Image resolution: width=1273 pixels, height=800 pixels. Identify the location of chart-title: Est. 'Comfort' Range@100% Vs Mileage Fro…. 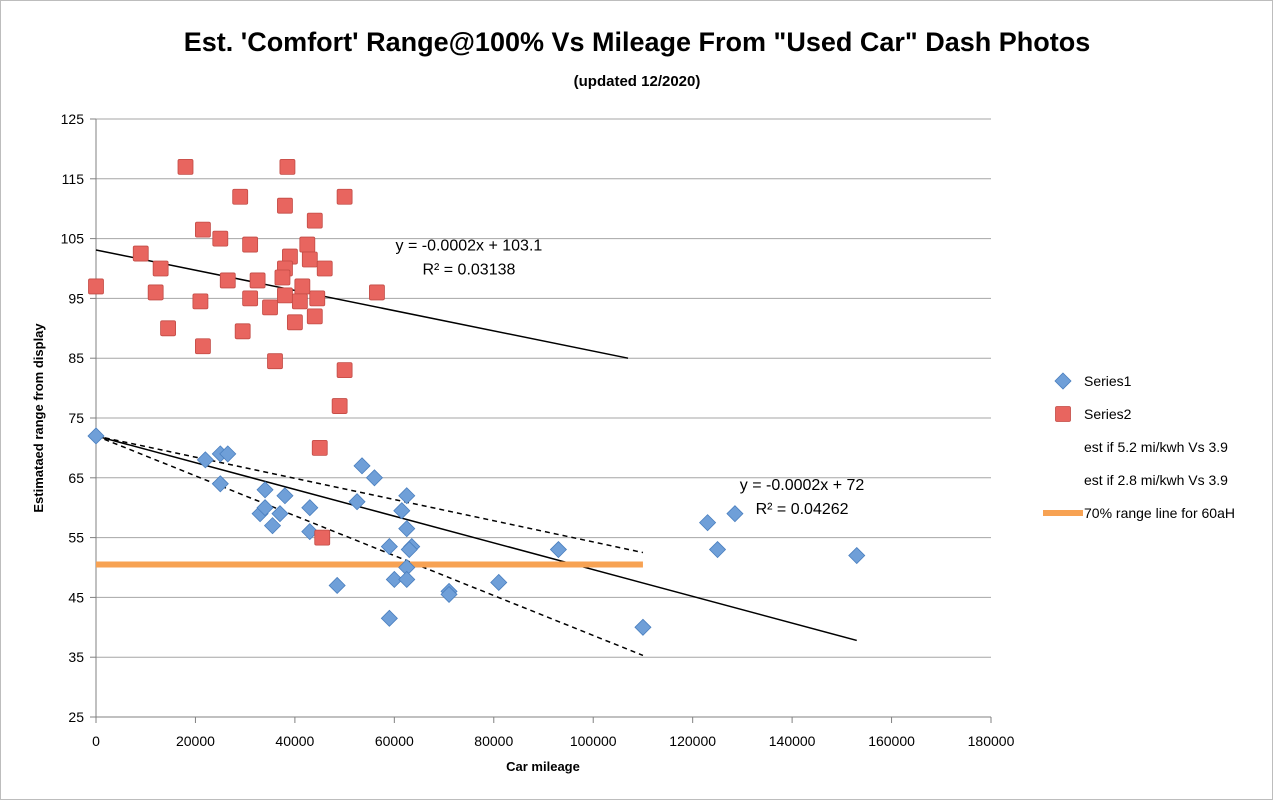
(637, 42).